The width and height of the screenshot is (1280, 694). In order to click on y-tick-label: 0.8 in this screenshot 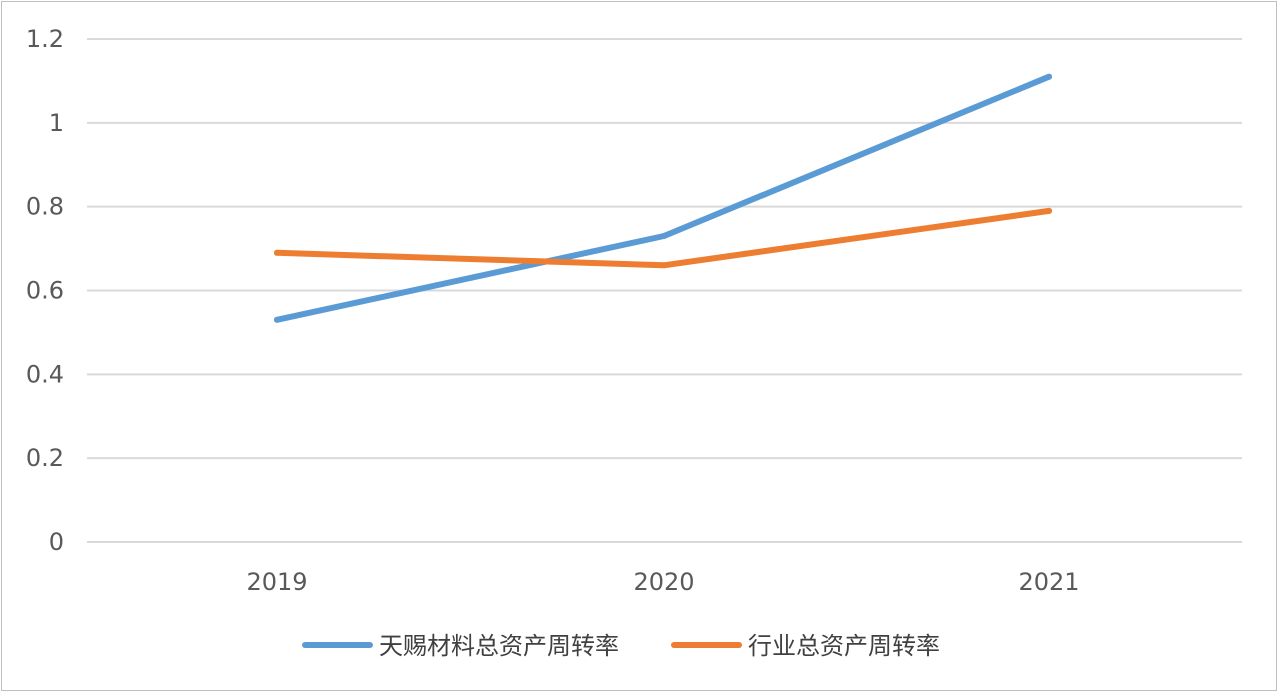, I will do `click(45, 207)`.